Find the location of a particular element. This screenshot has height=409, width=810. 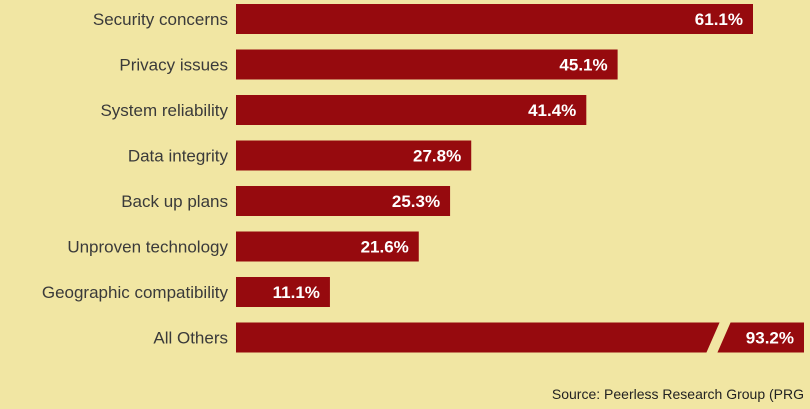

value-label-4: 25.3% is located at coordinates (416, 201).